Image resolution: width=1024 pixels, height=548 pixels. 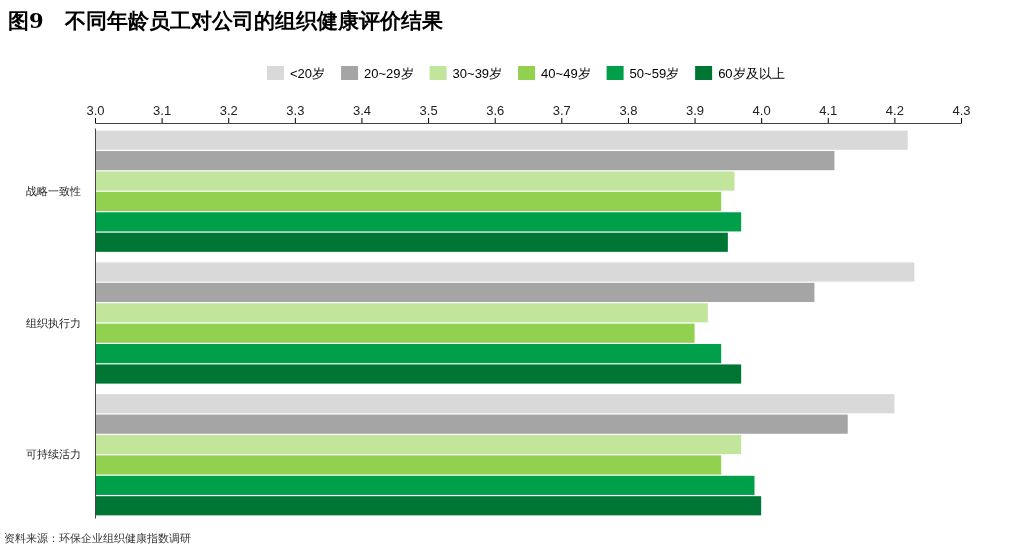 I want to click on legend-label: 30~39岁, so click(x=477, y=73).